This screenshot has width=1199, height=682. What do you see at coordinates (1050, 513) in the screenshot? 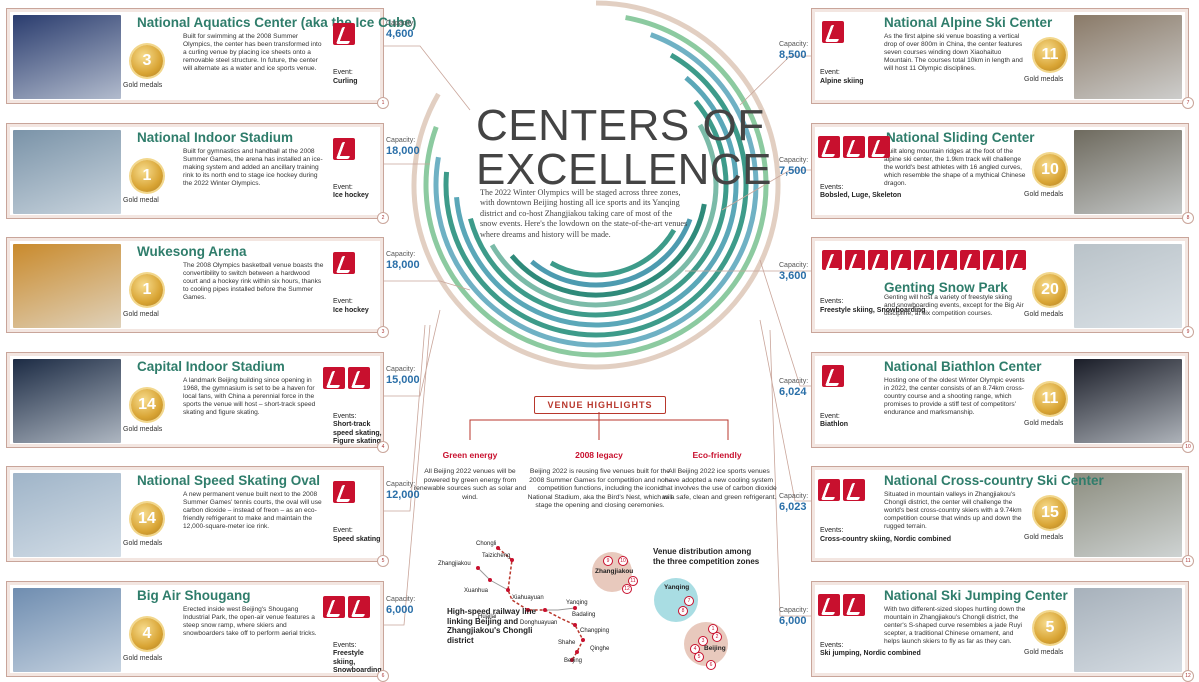
I see `gold-medal-icon: 15` at bounding box center [1050, 513].